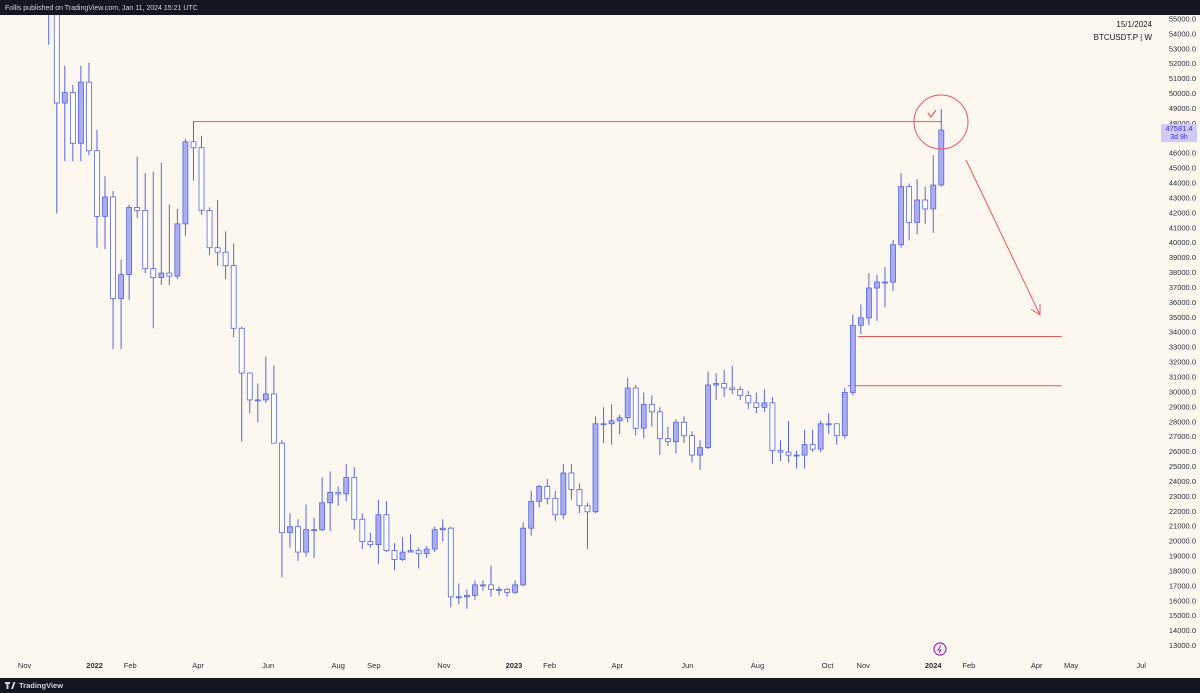 The height and width of the screenshot is (693, 1200). Describe the element at coordinates (1182, 242) in the screenshot. I see `y-tick-label: 40000.0` at that location.